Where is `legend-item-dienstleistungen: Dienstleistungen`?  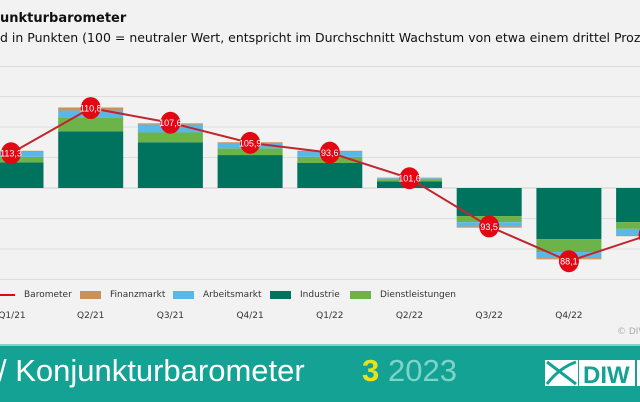
legend-item-dienstleistungen: Dienstleistungen is located at coordinates (403, 295).